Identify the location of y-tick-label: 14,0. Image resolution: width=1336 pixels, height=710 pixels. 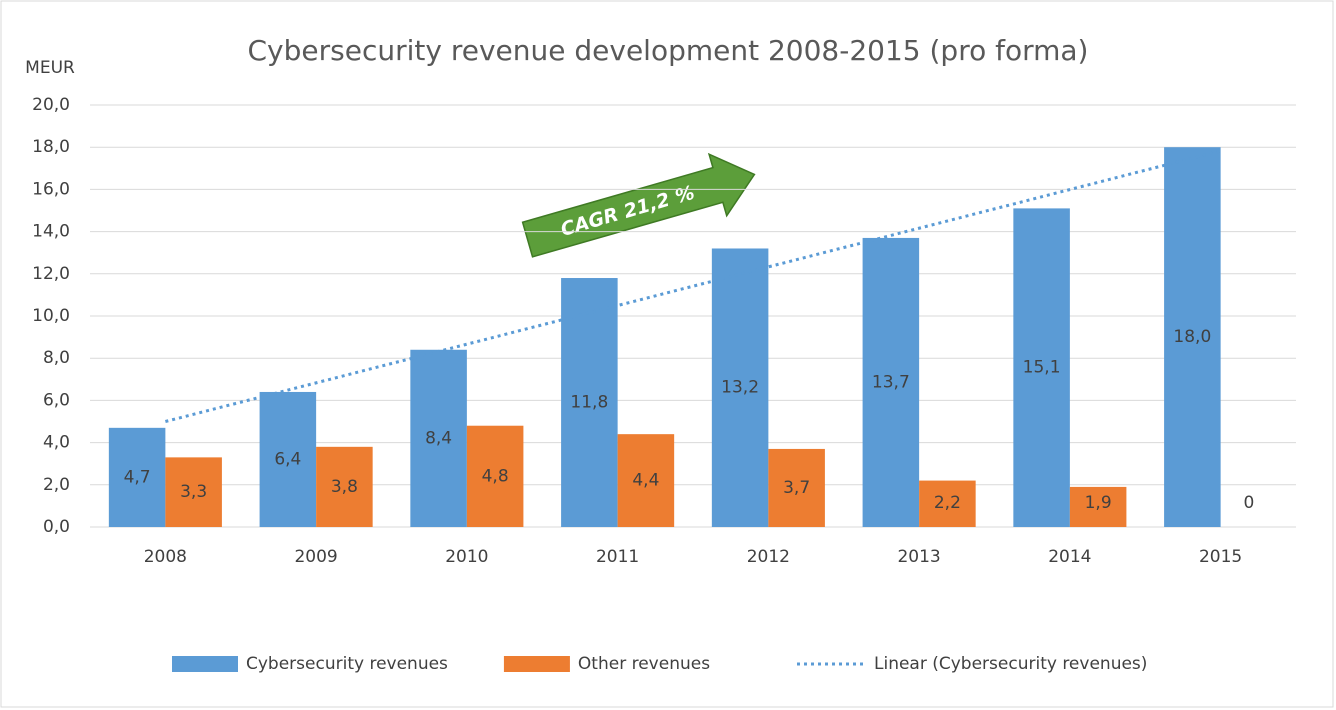
(51, 232).